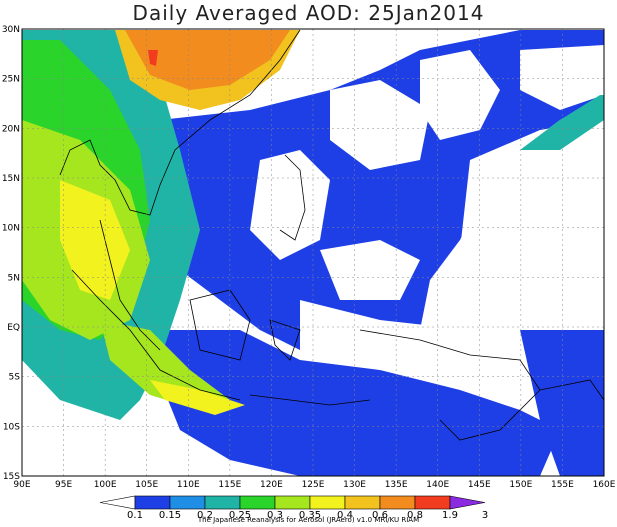 This screenshot has height=527, width=617. Describe the element at coordinates (205, 515) in the screenshot. I see `colorbar-level-label: 0.2` at that location.